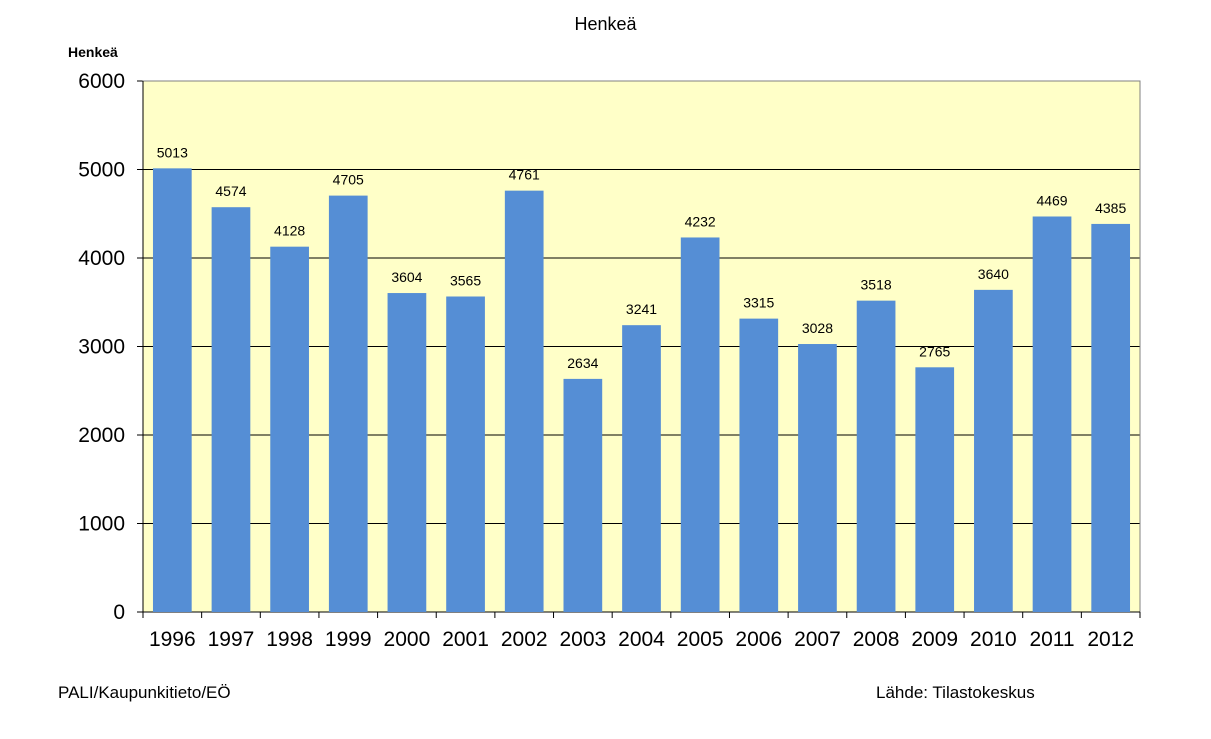 The height and width of the screenshot is (739, 1211). I want to click on footer-source-right: Lähde: Tilastokeskus, so click(955, 692).